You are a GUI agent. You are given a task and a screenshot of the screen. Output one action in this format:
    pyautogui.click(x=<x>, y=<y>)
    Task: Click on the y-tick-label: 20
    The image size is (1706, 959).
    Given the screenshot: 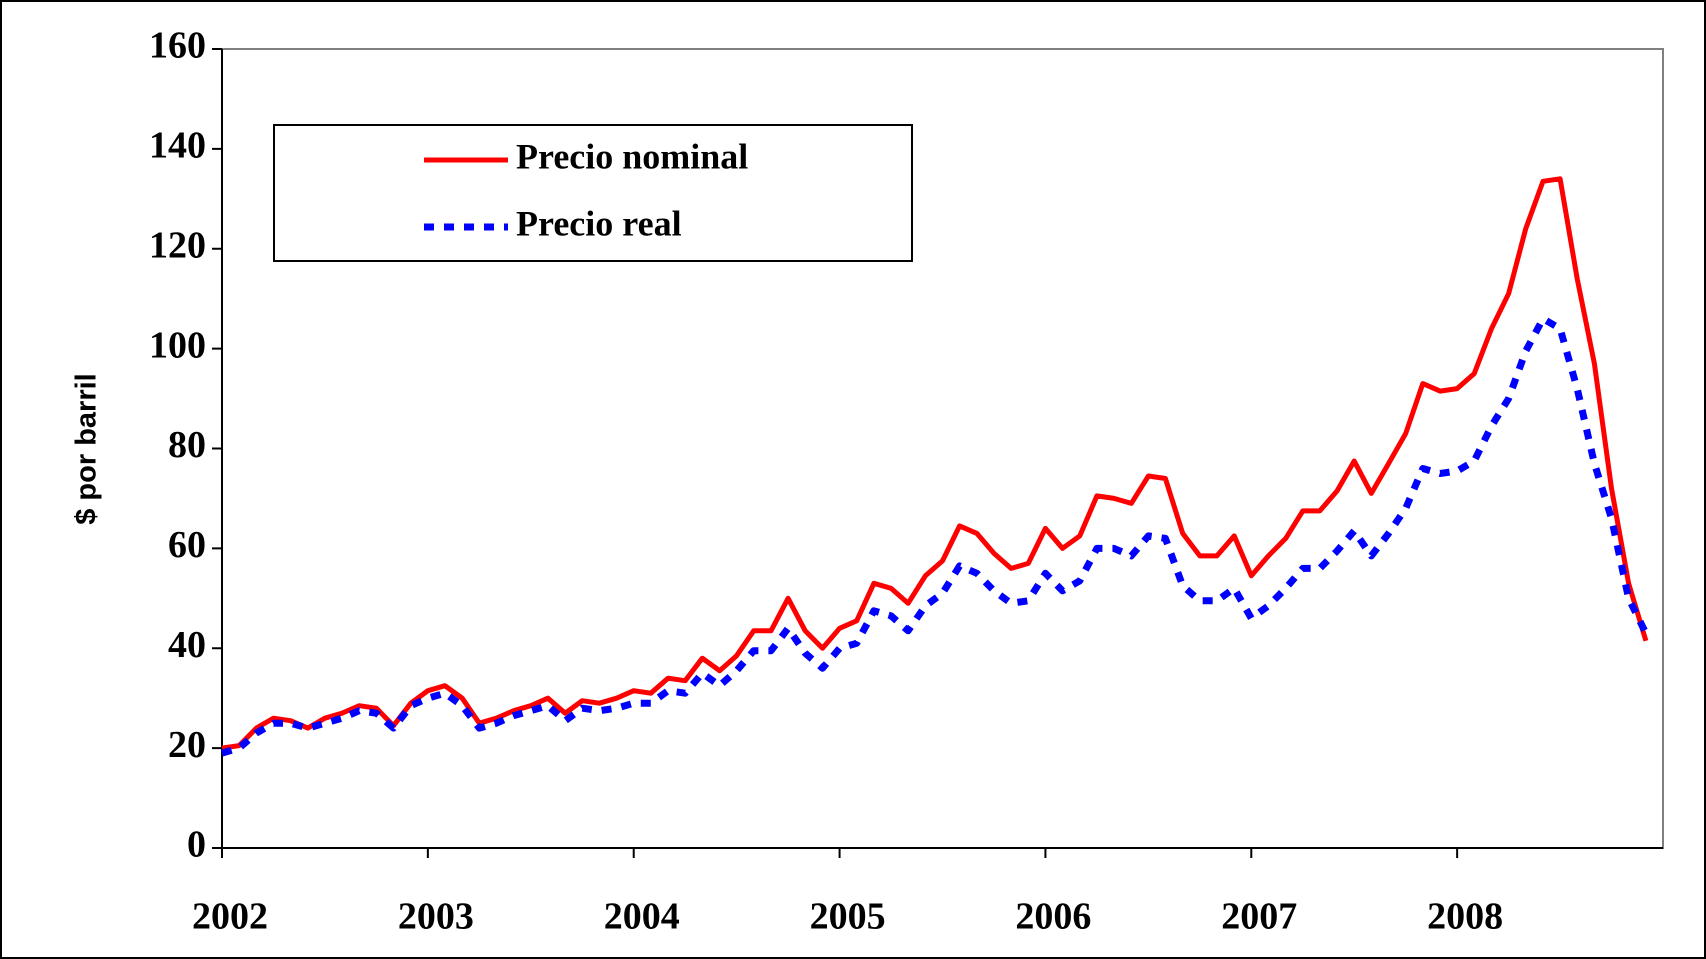 What is the action you would take?
    pyautogui.click(x=187, y=745)
    